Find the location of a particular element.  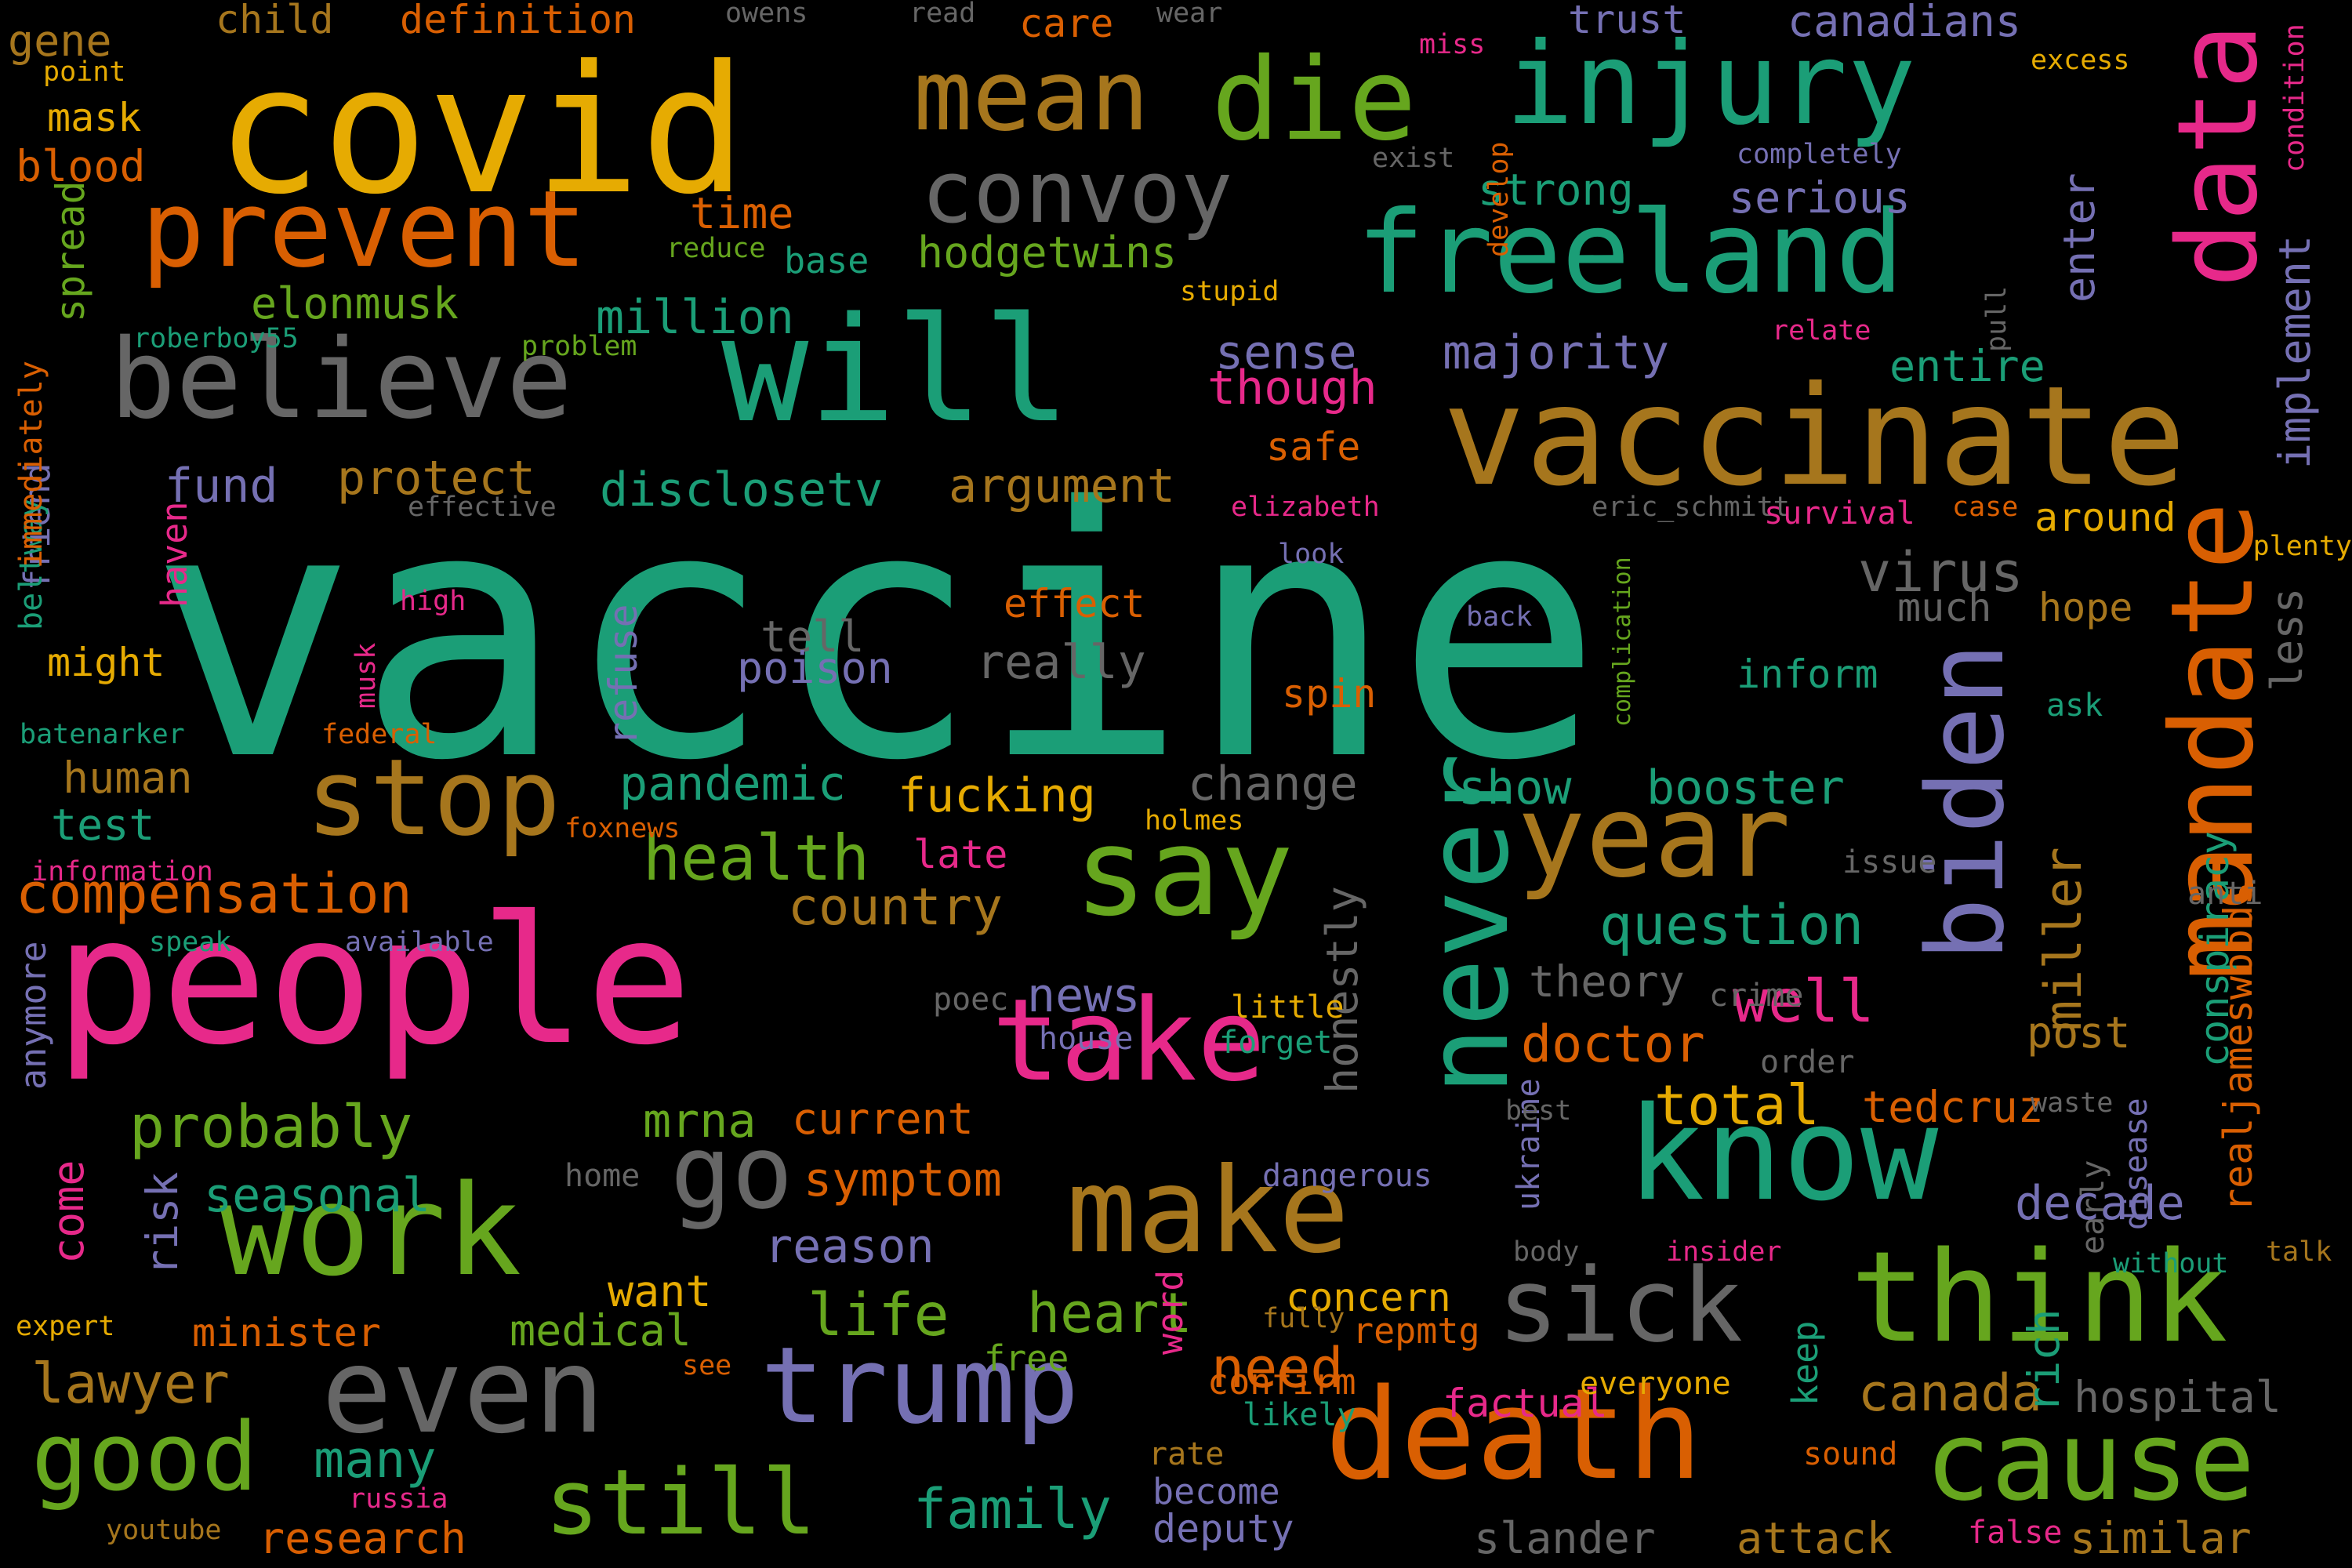

cloud-word: home is located at coordinates (602, 1176).